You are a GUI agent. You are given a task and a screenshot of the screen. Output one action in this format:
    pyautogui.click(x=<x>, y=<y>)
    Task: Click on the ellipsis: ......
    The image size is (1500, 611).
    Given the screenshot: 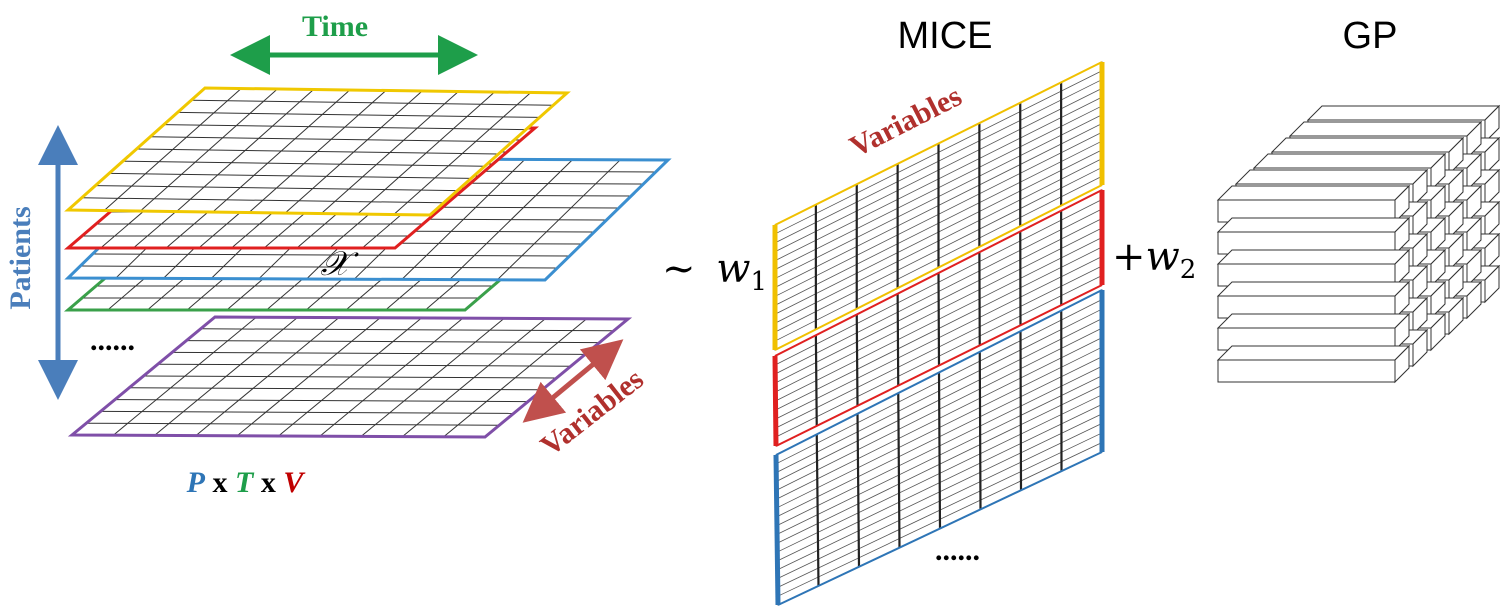 What is the action you would take?
    pyautogui.click(x=112, y=340)
    